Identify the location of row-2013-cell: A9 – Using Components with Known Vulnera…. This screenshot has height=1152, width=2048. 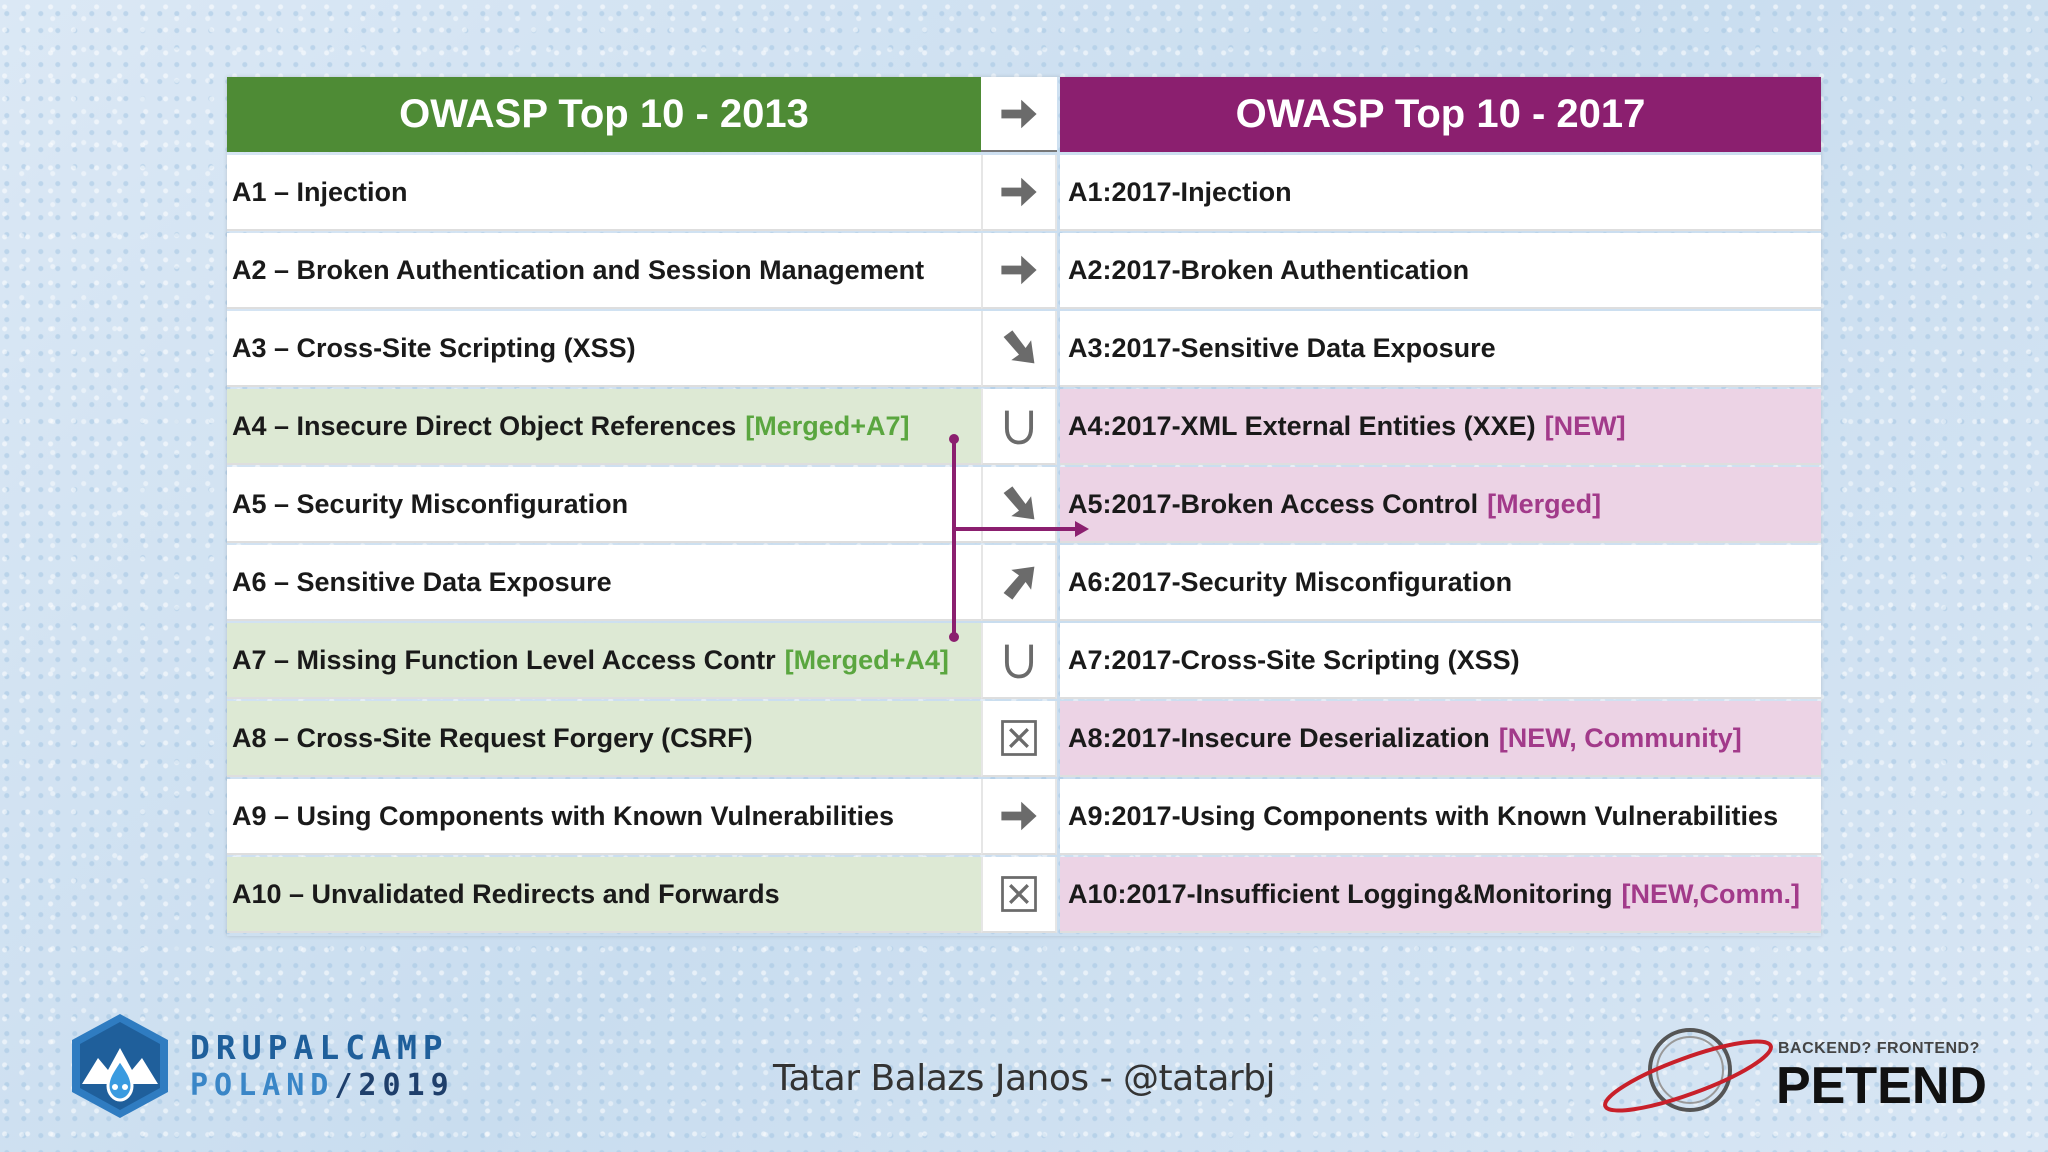
(604, 817).